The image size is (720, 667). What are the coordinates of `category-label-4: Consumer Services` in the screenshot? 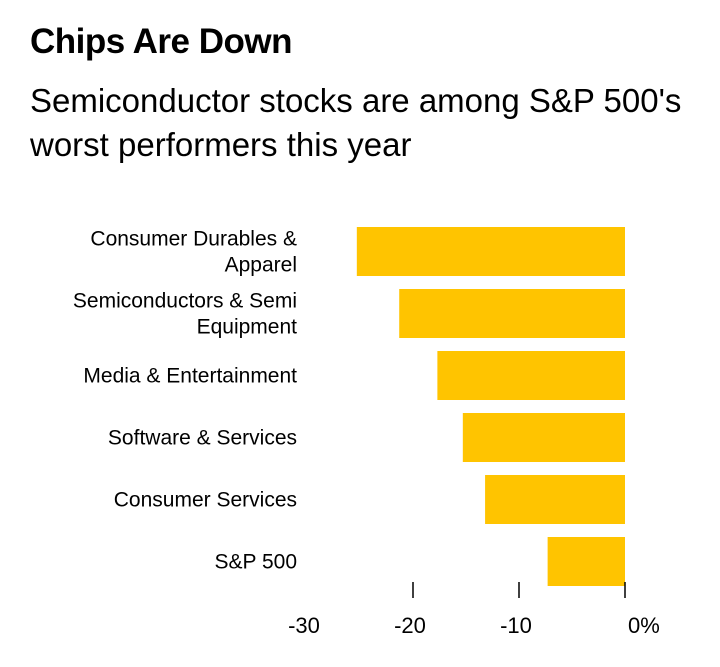 It's located at (205, 500).